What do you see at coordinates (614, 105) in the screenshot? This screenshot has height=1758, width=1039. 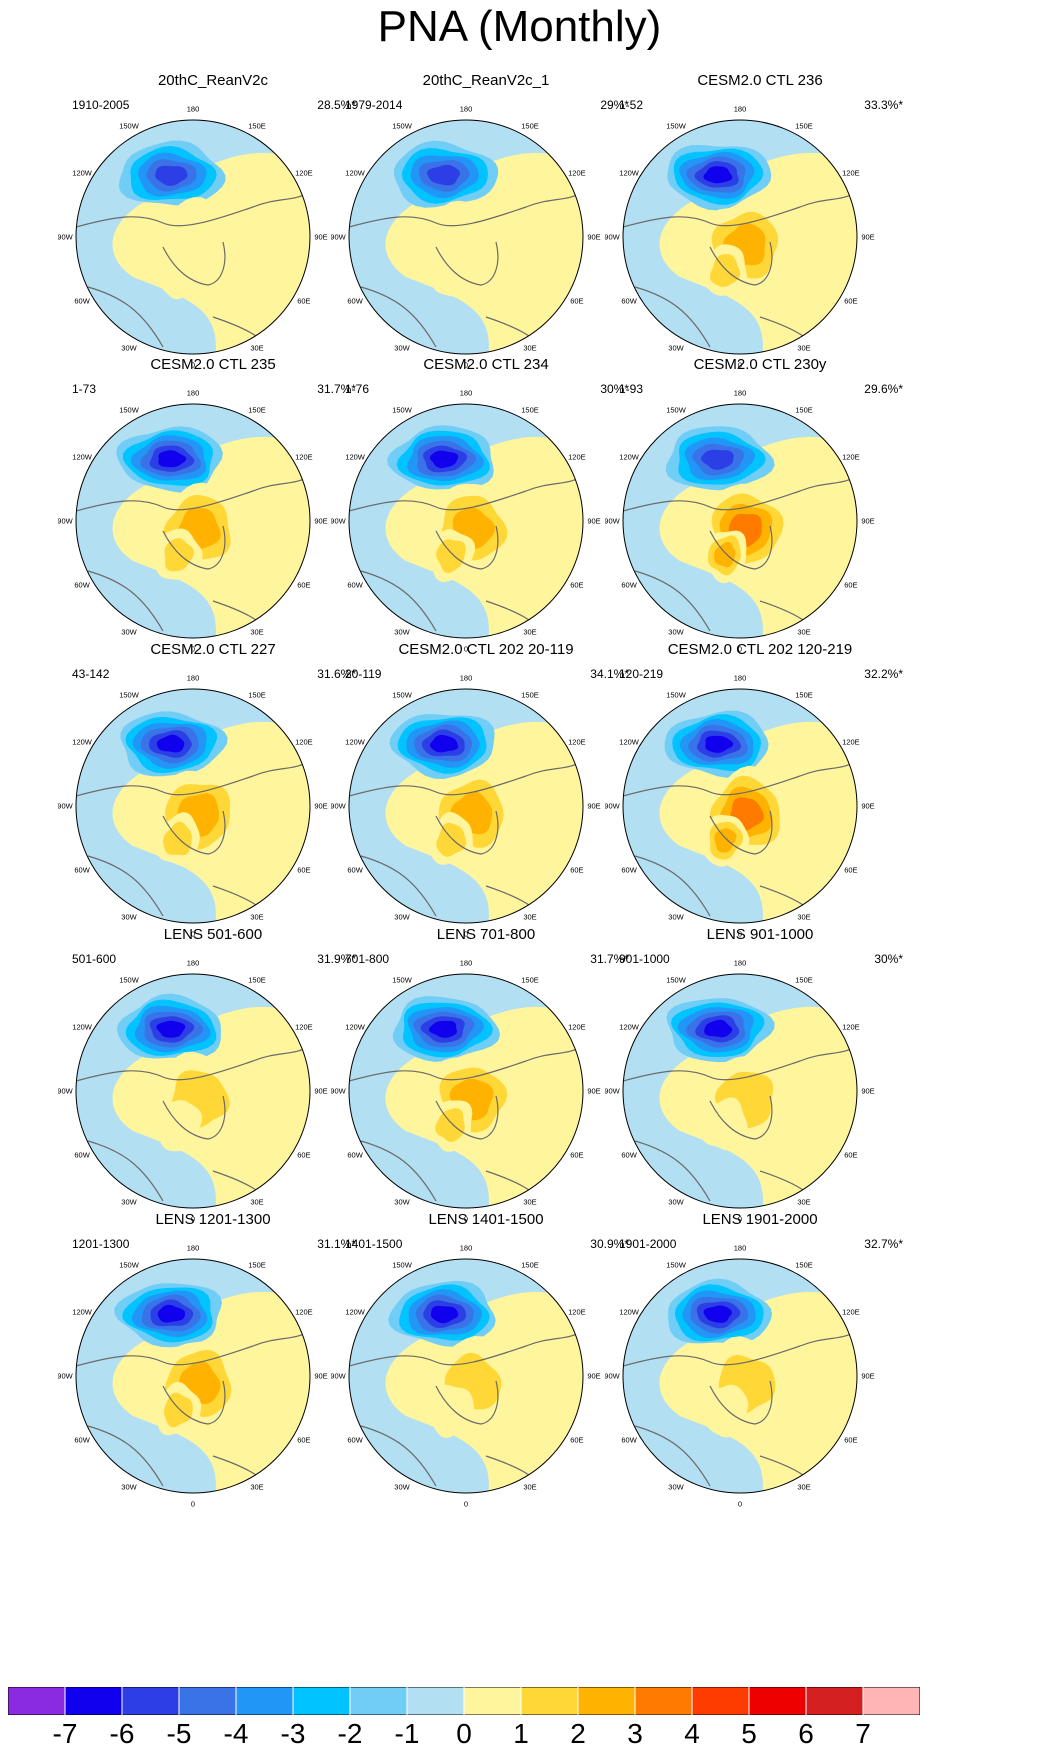 I see `variance-label: 29%*` at bounding box center [614, 105].